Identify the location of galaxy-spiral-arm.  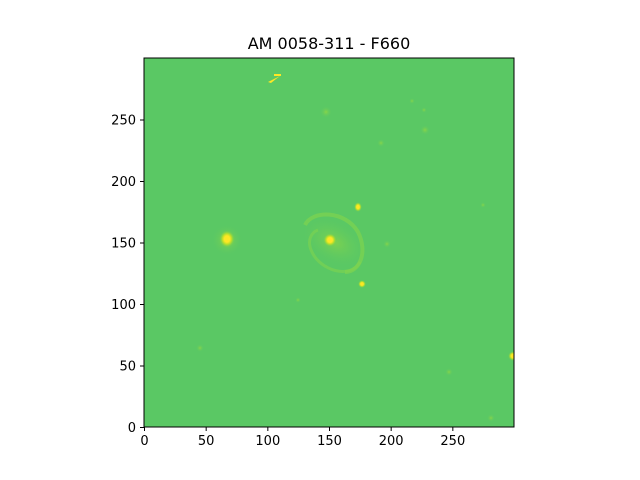
(335, 250).